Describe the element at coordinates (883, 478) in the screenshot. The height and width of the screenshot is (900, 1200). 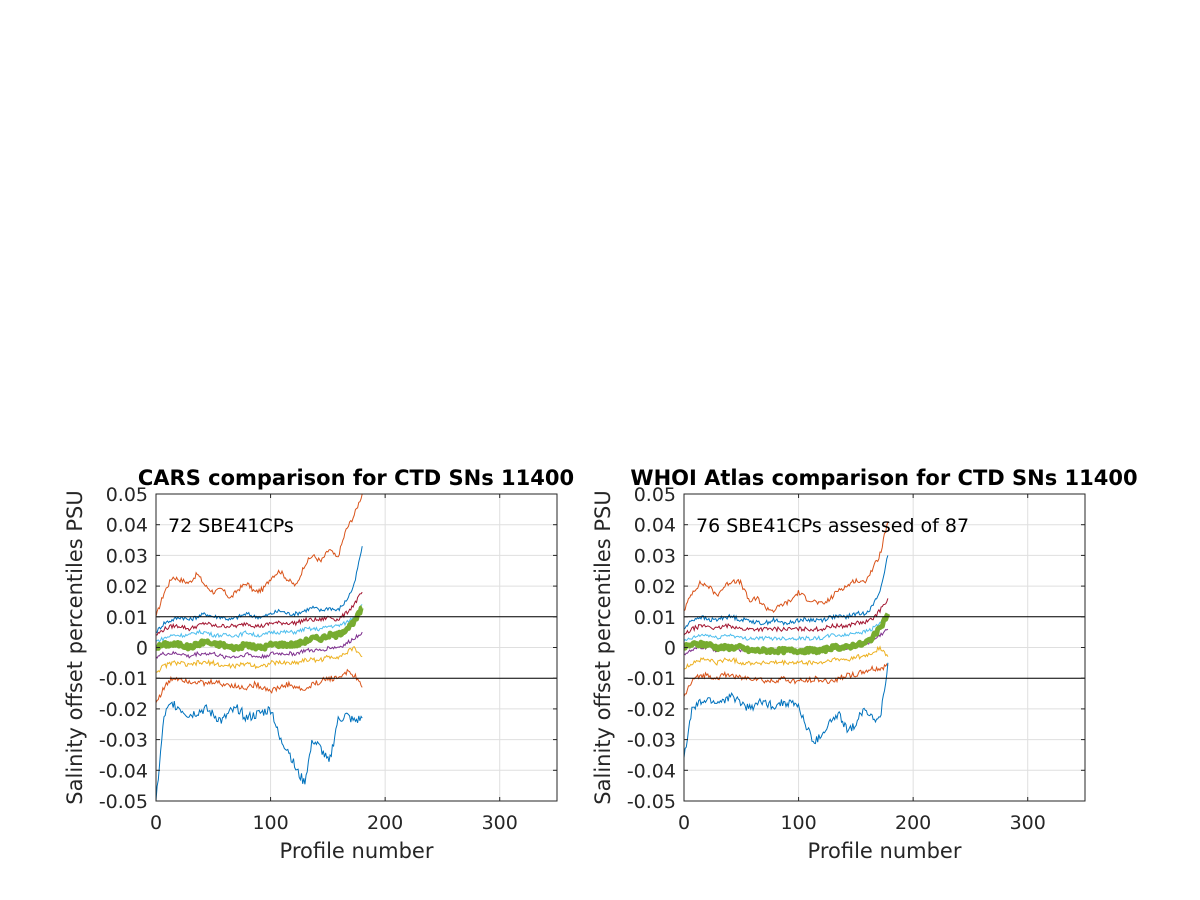
I see `chart-title: WHOI Atlas comparison for CTD SNs 11400` at that location.